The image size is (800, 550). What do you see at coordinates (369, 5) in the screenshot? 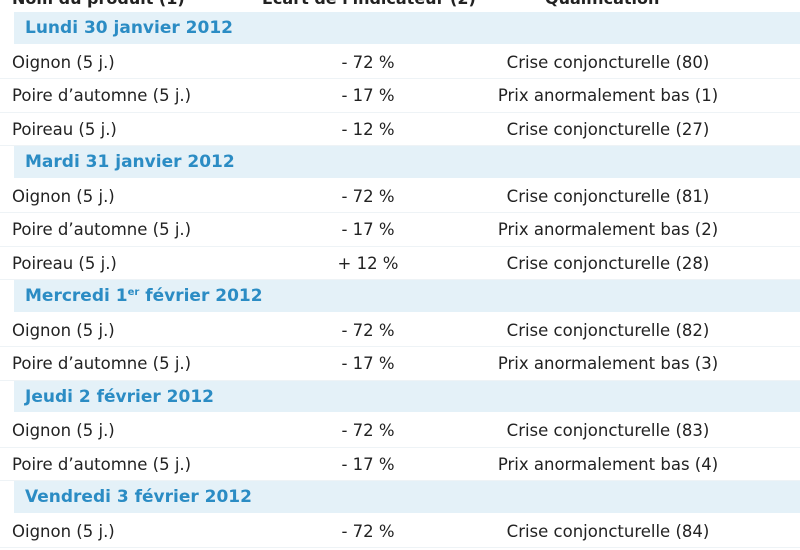
I see `header-cell: Écart de l'indicateur (2)` at bounding box center [369, 5].